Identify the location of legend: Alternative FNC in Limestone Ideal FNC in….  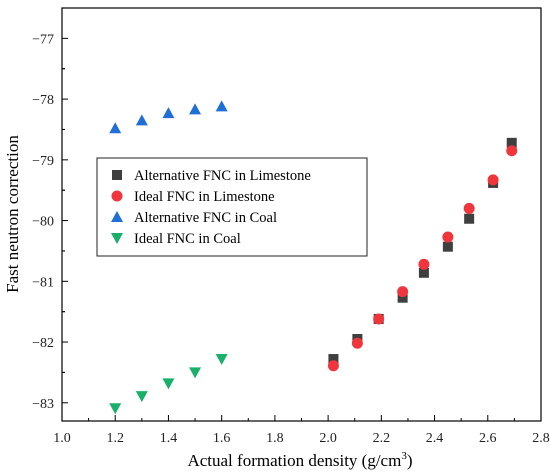
(232, 207).